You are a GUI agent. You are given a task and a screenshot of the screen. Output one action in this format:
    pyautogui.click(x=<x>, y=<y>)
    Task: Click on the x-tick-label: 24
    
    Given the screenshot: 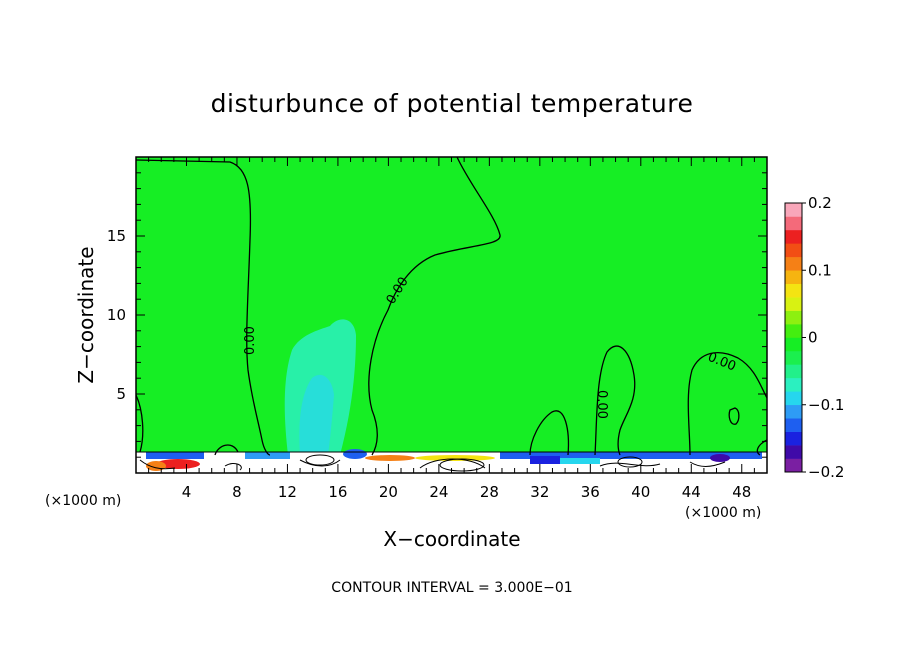 What is the action you would take?
    pyautogui.click(x=438, y=492)
    